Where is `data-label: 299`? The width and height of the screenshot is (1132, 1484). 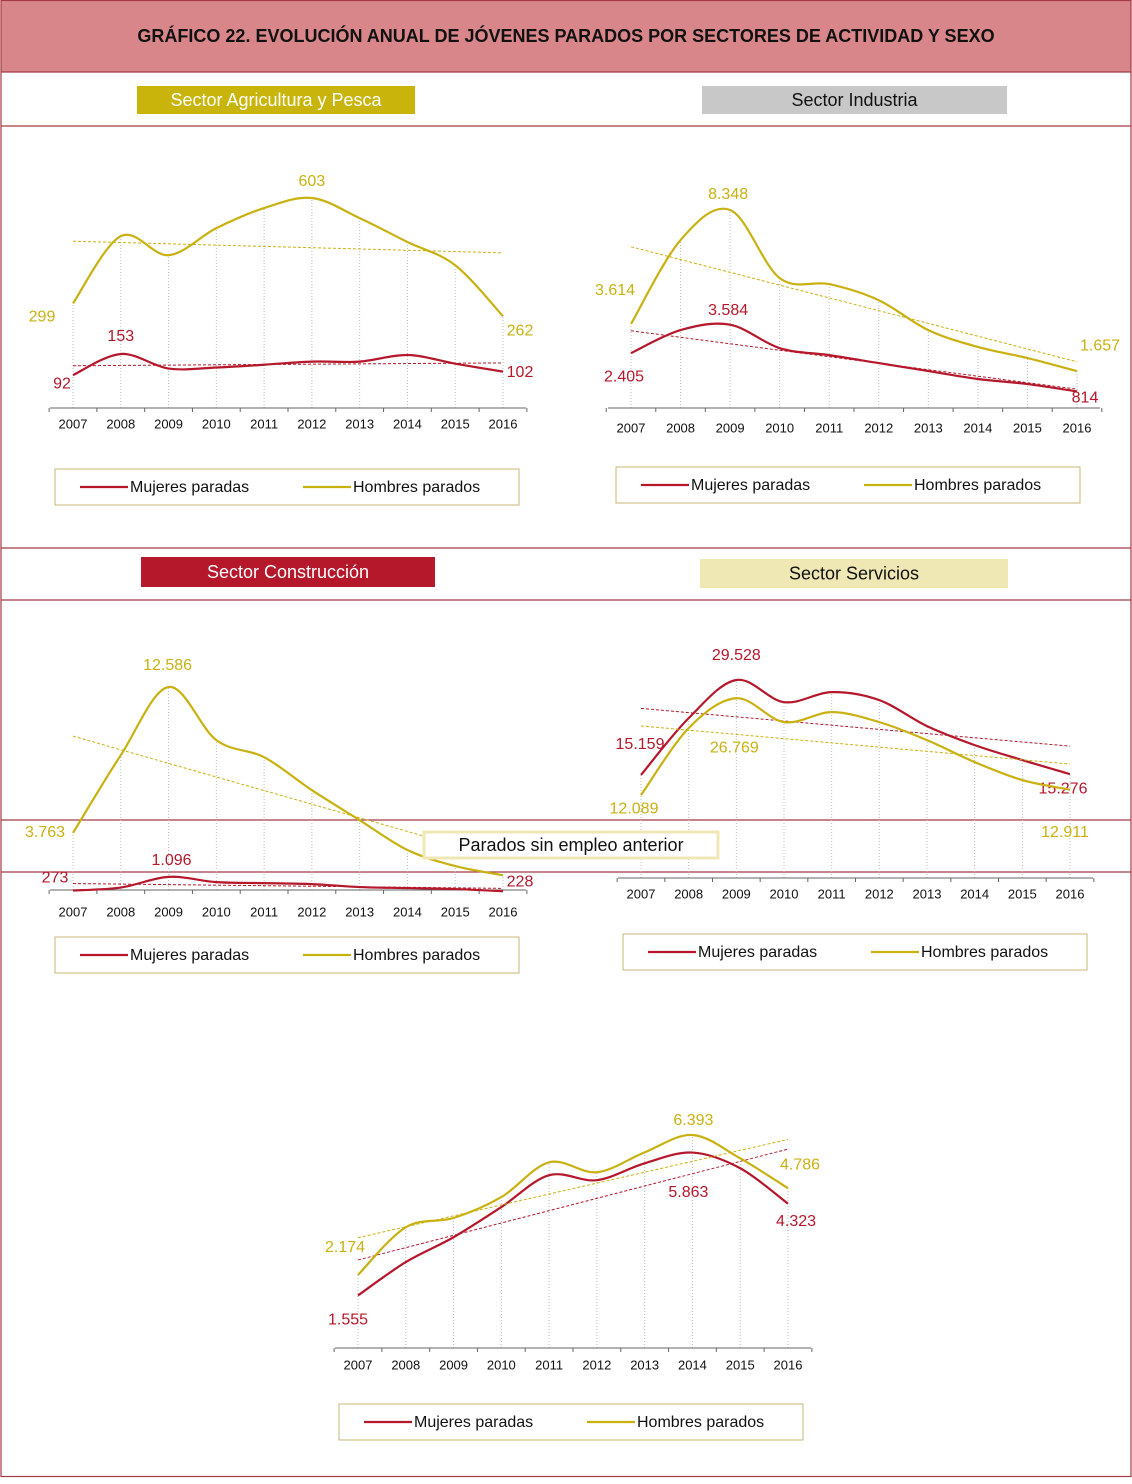
data-label: 299 is located at coordinates (42, 317).